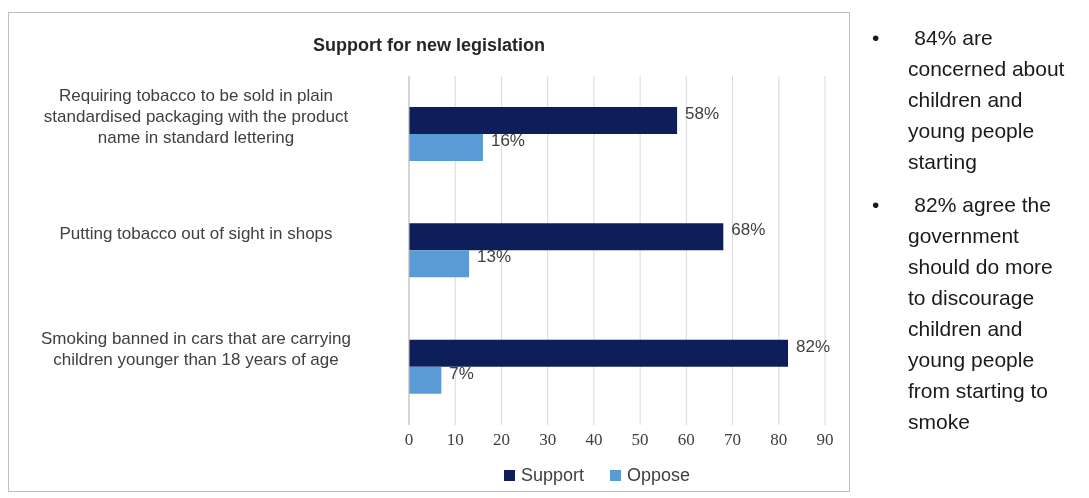 This screenshot has height=498, width=1089. What do you see at coordinates (733, 440) in the screenshot?
I see `x-tick-label: 70` at bounding box center [733, 440].